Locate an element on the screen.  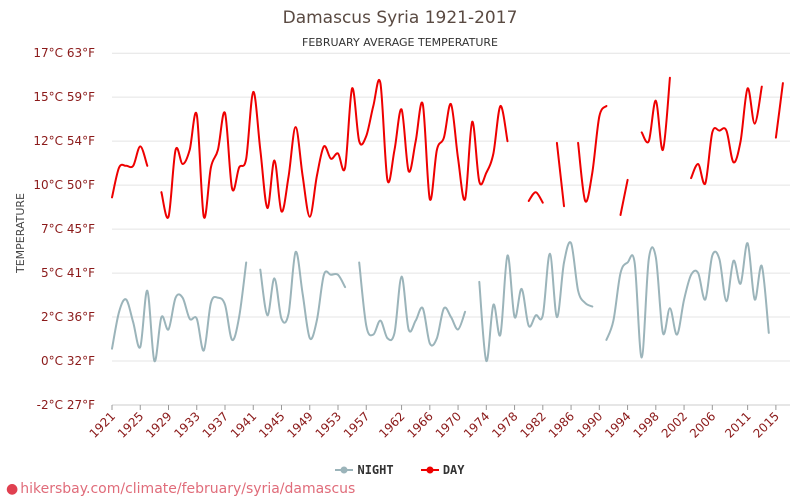
x-tick-label: 1925 is located at coordinates (130, 424).